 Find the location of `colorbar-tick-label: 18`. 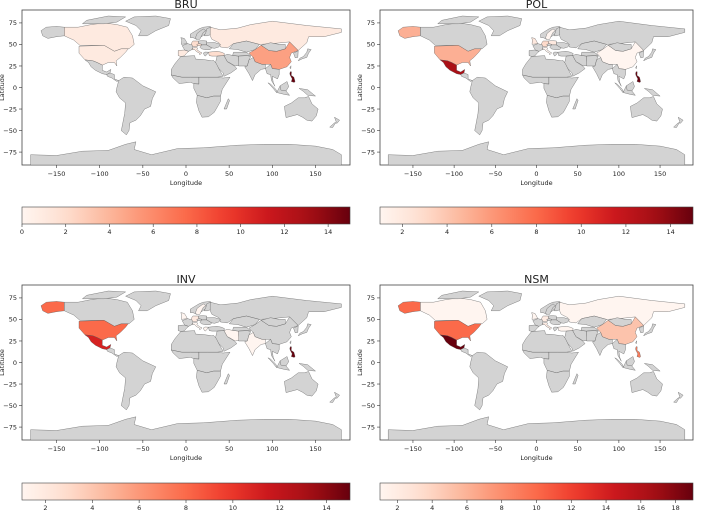

colorbar-tick-label: 18 is located at coordinates (675, 507).